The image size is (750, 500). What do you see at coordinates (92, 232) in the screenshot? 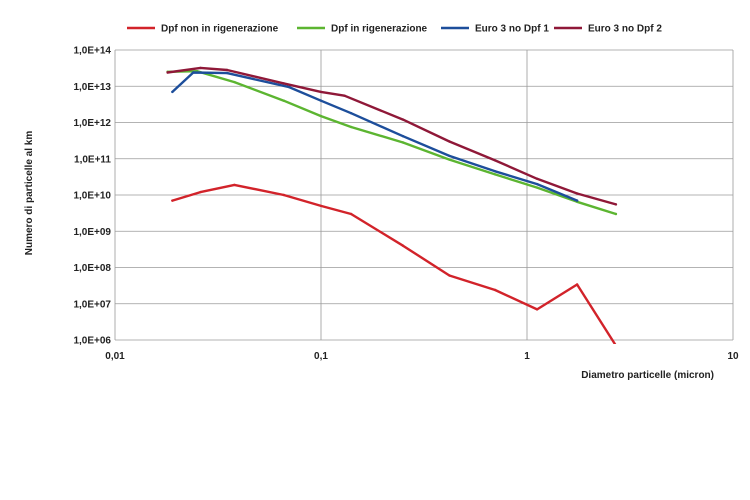
I see `y-tick-label: 1,0E+09` at bounding box center [92, 232].